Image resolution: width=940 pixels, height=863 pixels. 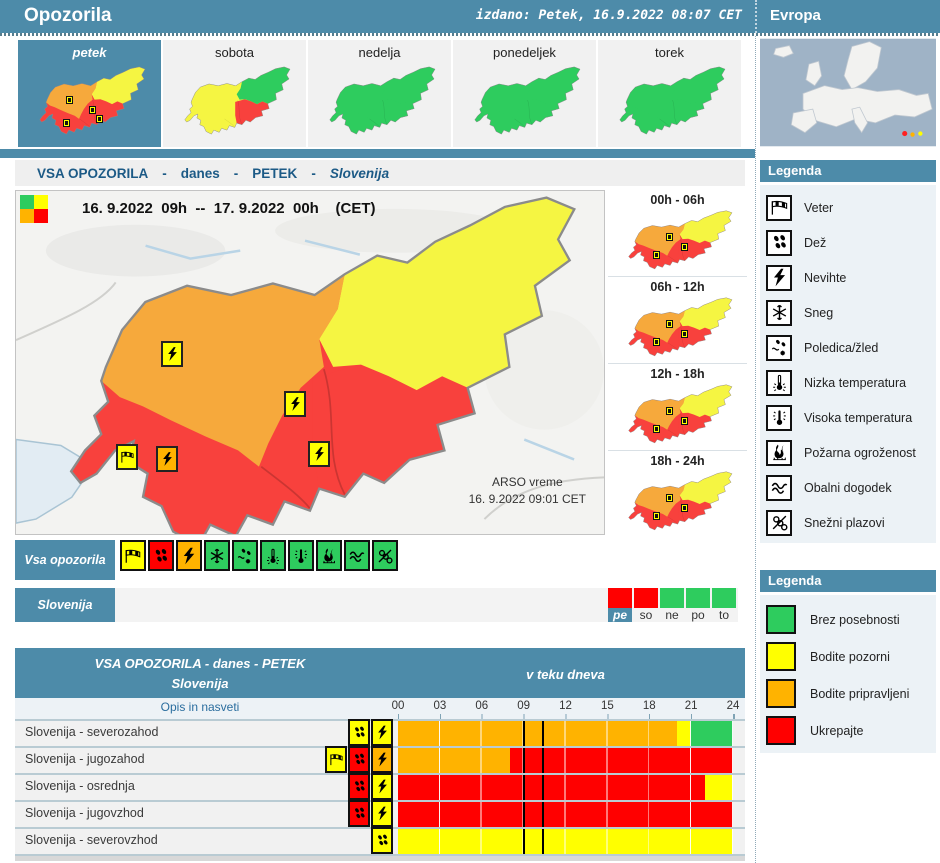 I want to click on day-to: to, so click(x=724, y=605).